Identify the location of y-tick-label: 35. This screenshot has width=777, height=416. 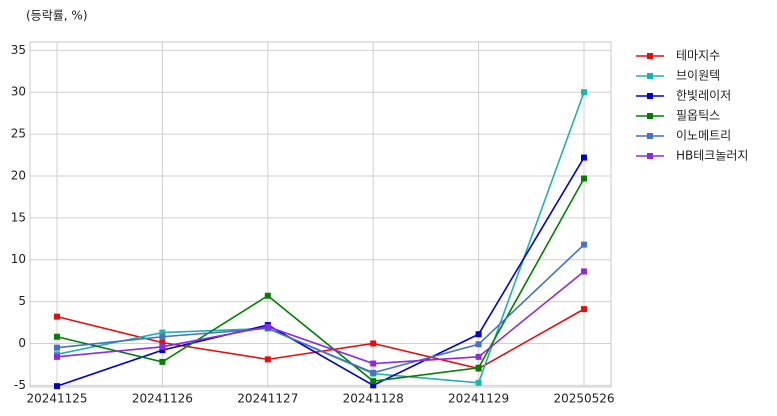
(18, 50).